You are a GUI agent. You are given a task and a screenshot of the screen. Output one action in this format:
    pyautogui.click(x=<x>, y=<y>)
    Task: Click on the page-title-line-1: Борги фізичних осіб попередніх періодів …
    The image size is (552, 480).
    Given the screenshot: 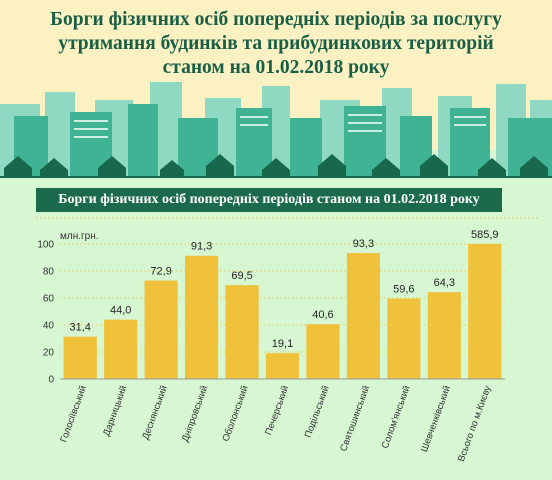 What is the action you would take?
    pyautogui.click(x=276, y=19)
    